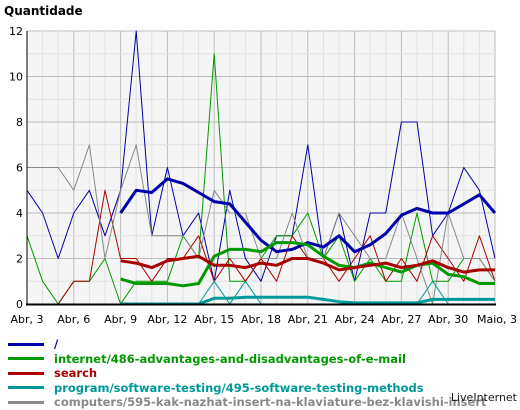 The image size is (520, 410). Describe the element at coordinates (19, 168) in the screenshot. I see `y-tick-label: 6` at that location.